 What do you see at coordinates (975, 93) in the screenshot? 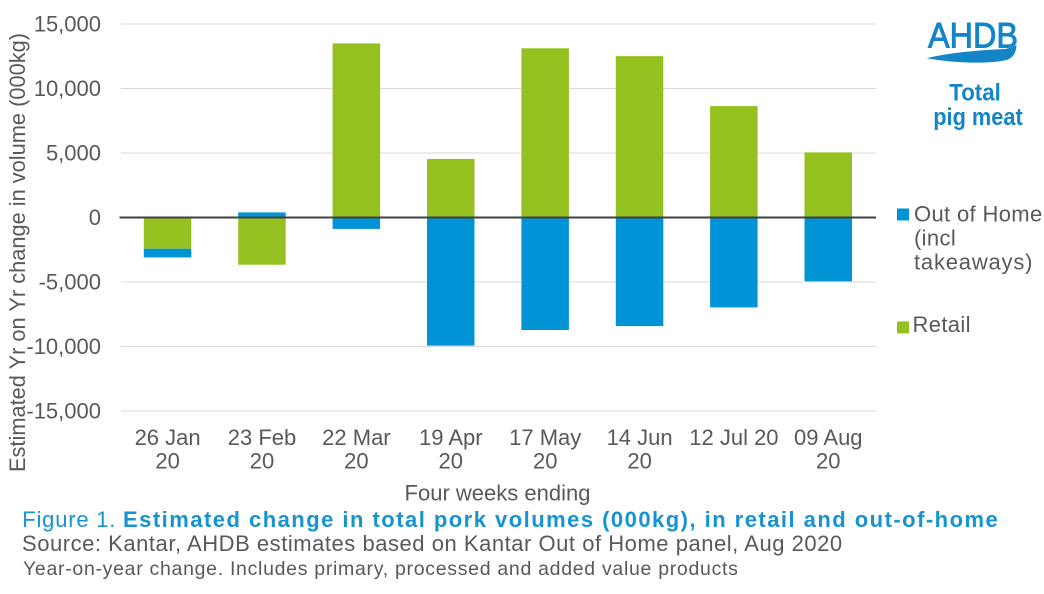
I see `svg-text: Total` at bounding box center [975, 93].